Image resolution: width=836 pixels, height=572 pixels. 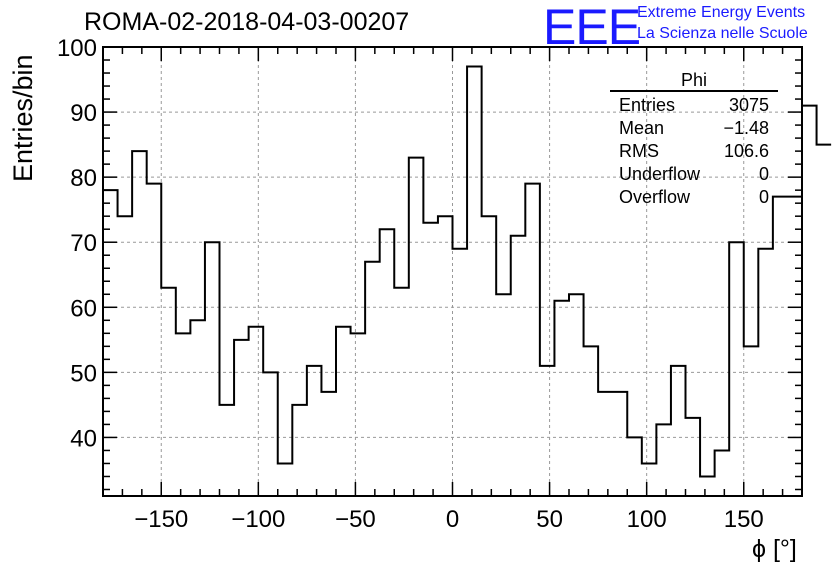 What do you see at coordinates (83, 438) in the screenshot?
I see `y-tick-label: 40` at bounding box center [83, 438].